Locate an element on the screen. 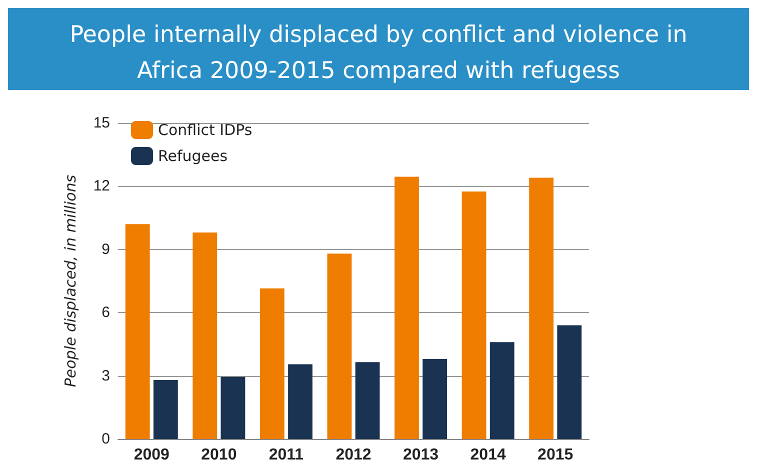 This screenshot has height=475, width=757. x-tick-label: 2009 is located at coordinates (152, 455).